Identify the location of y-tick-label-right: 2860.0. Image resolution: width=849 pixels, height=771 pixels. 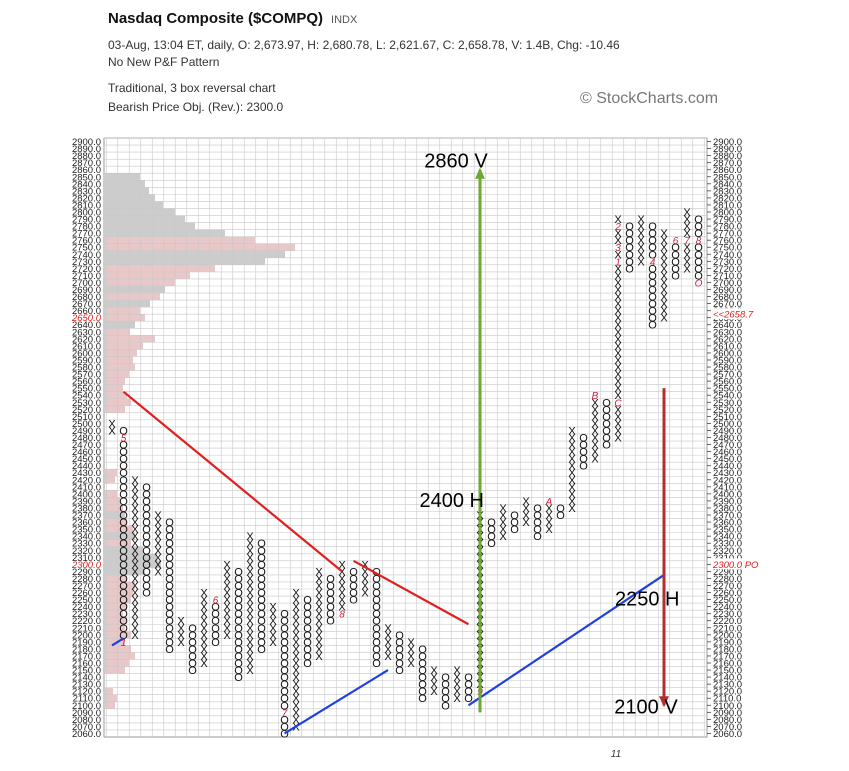
(727, 170).